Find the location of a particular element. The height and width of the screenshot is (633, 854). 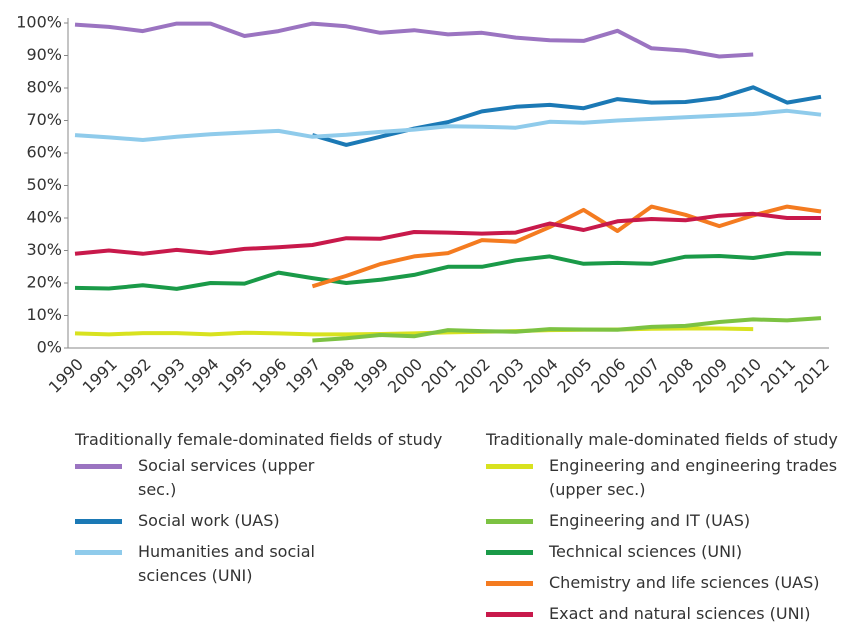

x-tick-label: 1998 is located at coordinates (337, 376).